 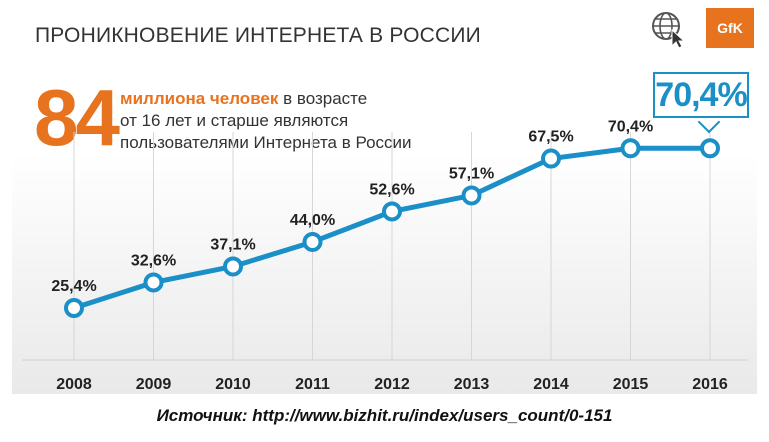 I want to click on x-tick-label: 2015, so click(x=631, y=384).